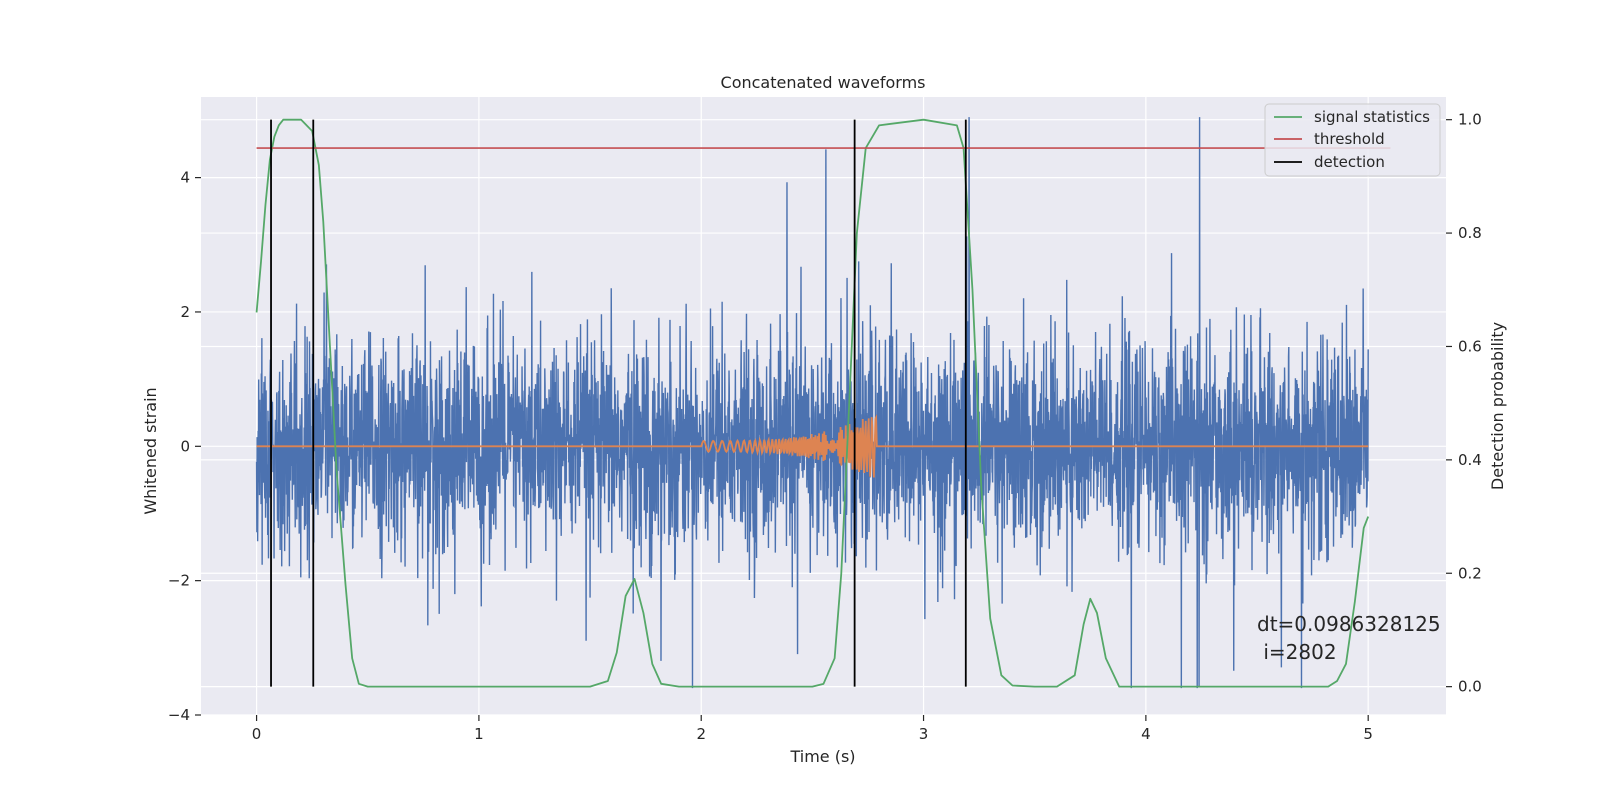  Describe the element at coordinates (1470, 573) in the screenshot. I see `y2-tick-label: 0.2` at that location.